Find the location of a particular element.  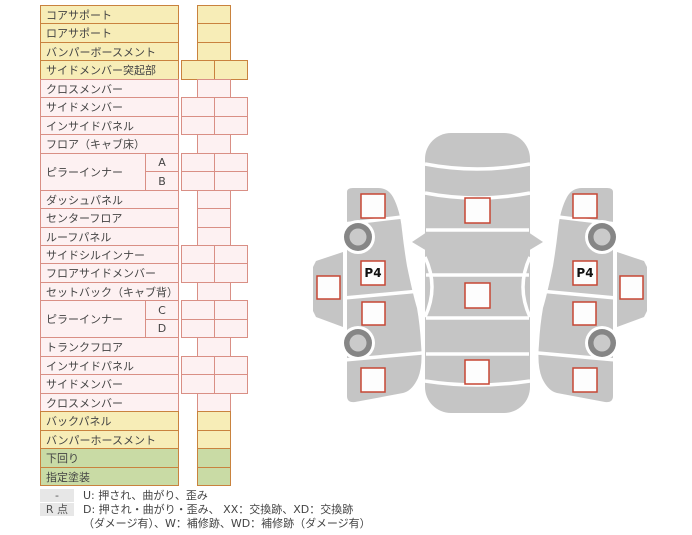

part-sub-label: C is located at coordinates (162, 310).